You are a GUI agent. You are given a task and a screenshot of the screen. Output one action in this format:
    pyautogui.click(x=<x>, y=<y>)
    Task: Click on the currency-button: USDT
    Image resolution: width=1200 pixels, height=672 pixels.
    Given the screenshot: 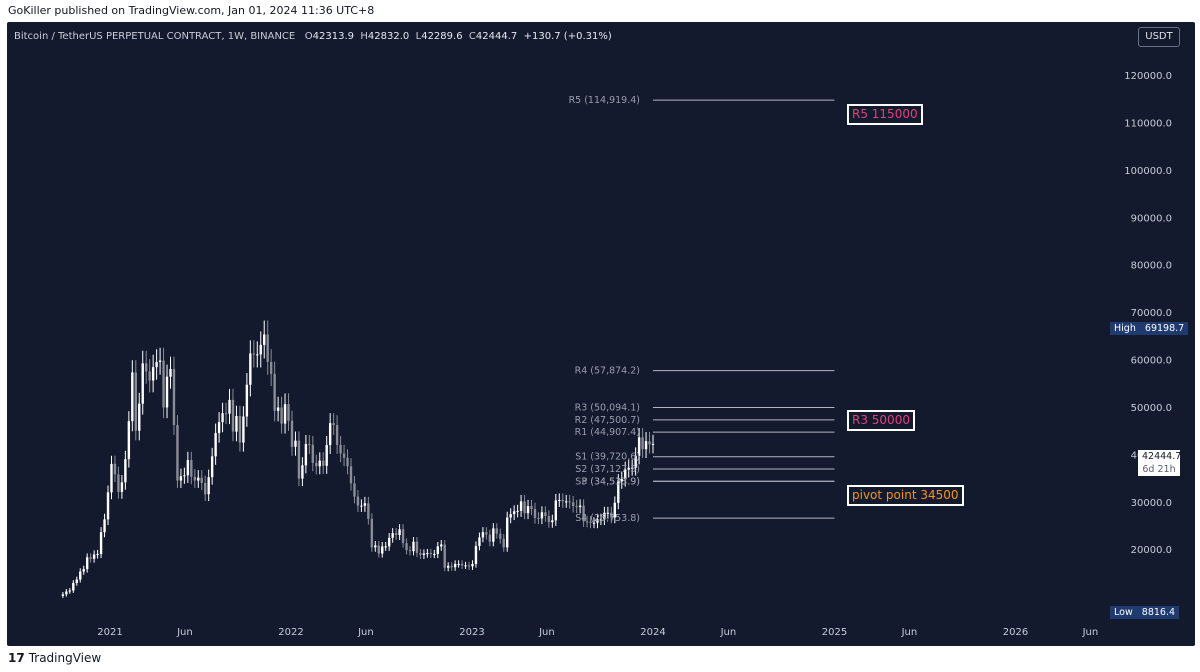 What is the action you would take?
    pyautogui.click(x=1159, y=37)
    